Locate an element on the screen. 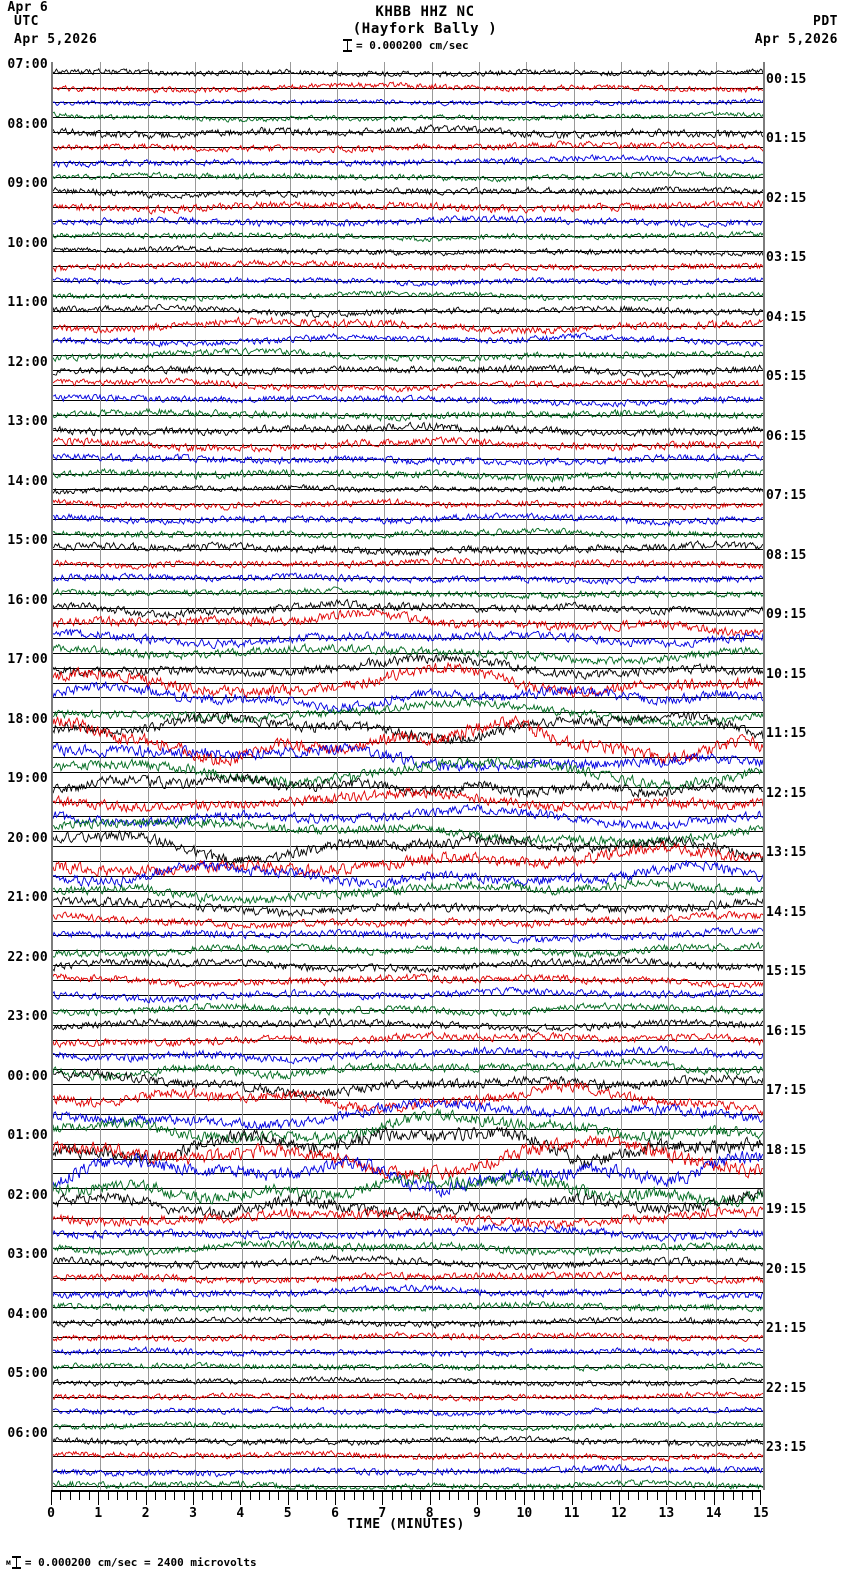 This screenshot has height=1584, width=850. pdt-hour-label: 01:15 is located at coordinates (786, 139).